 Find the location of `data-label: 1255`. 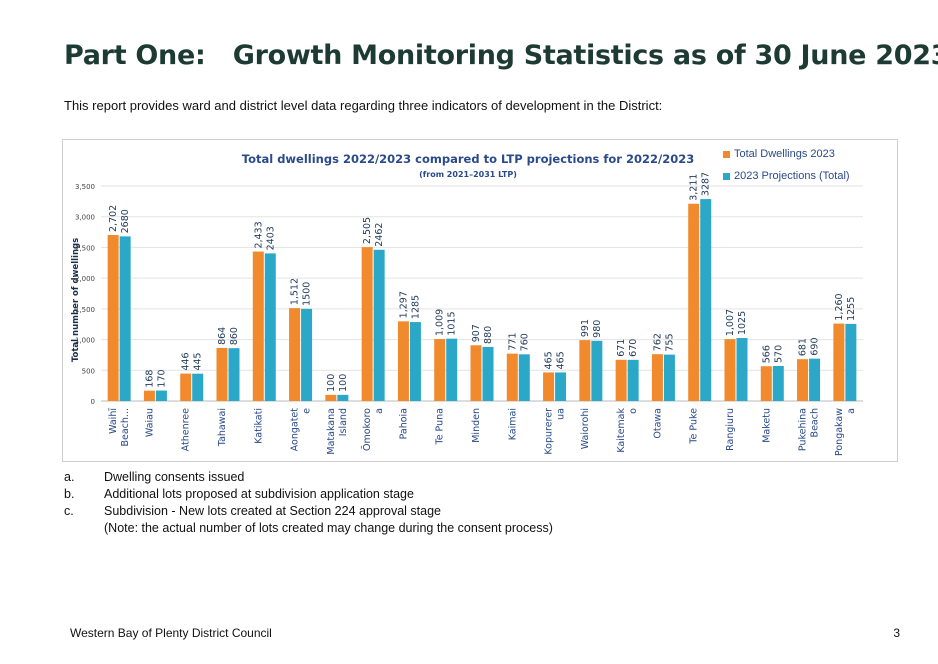

data-label: 1255 is located at coordinates (851, 309).